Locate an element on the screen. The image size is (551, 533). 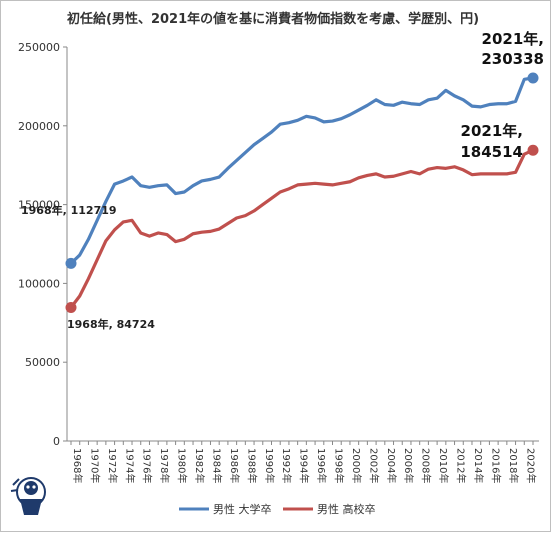
annotation-college-2021-line1: 2021年, is located at coordinates (513, 39).